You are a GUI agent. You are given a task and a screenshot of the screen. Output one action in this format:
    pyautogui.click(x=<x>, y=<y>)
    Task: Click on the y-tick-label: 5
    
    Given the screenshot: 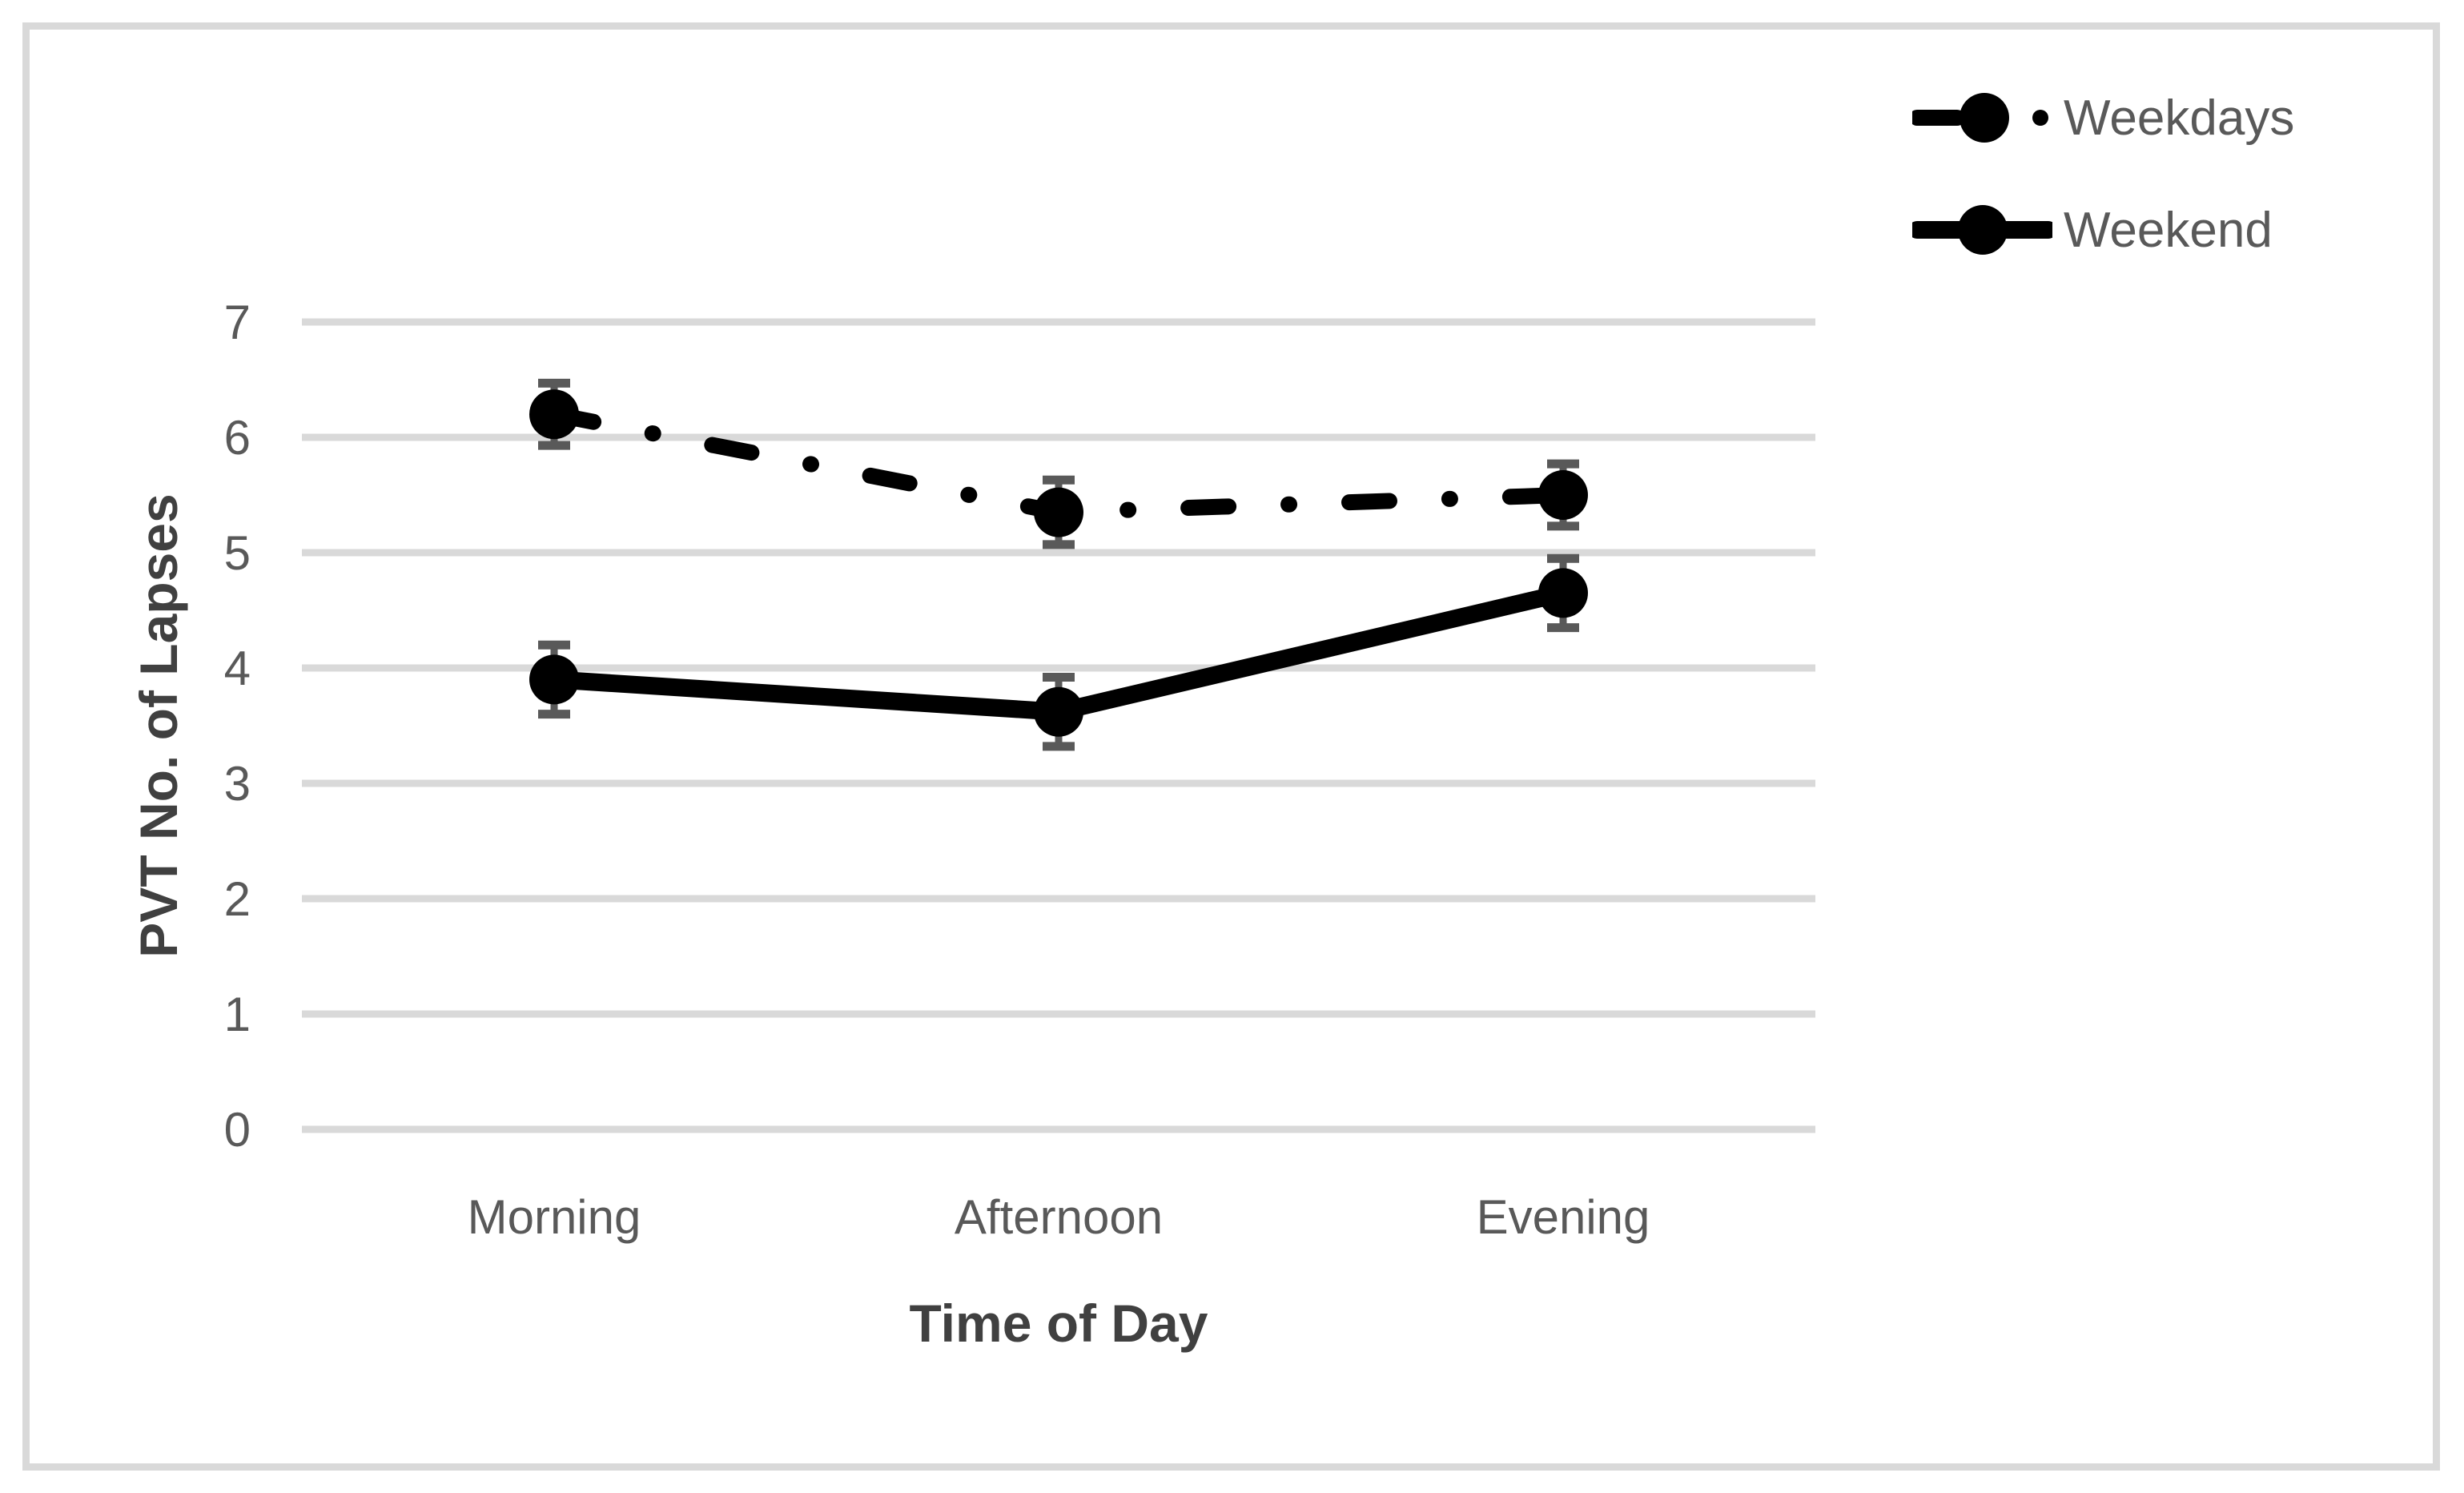 What is the action you would take?
    pyautogui.click(x=237, y=553)
    